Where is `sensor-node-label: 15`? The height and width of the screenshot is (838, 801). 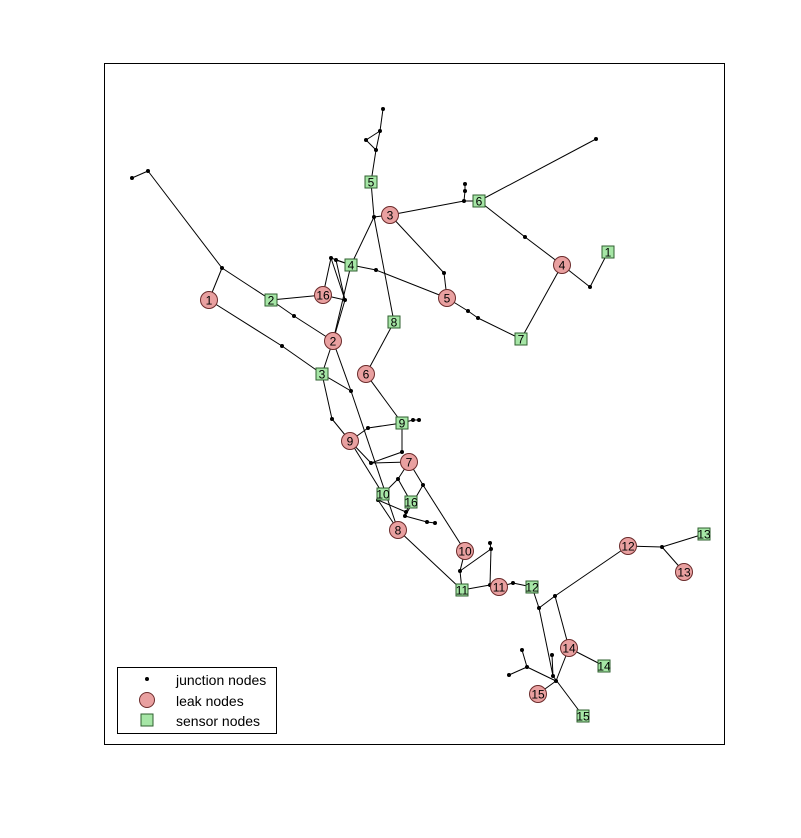 sensor-node-label: 15 is located at coordinates (583, 717).